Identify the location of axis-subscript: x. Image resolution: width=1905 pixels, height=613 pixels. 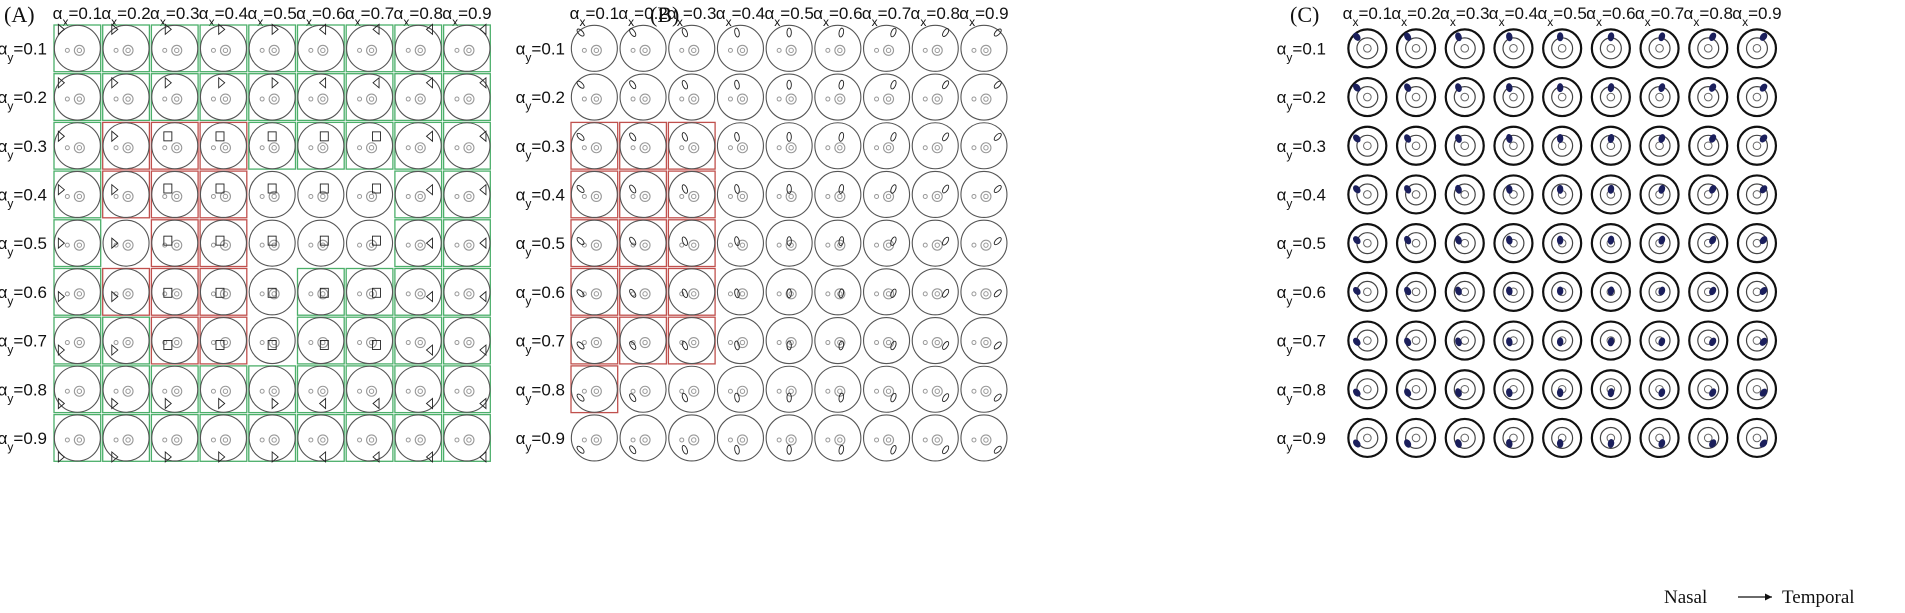
(260, 22).